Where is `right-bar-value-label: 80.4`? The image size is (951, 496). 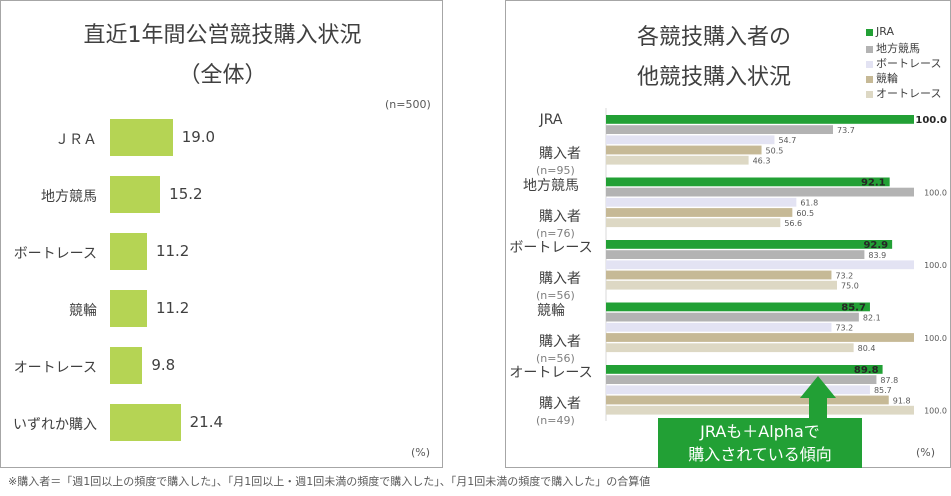
right-bar-value-label: 80.4 is located at coordinates (867, 348).